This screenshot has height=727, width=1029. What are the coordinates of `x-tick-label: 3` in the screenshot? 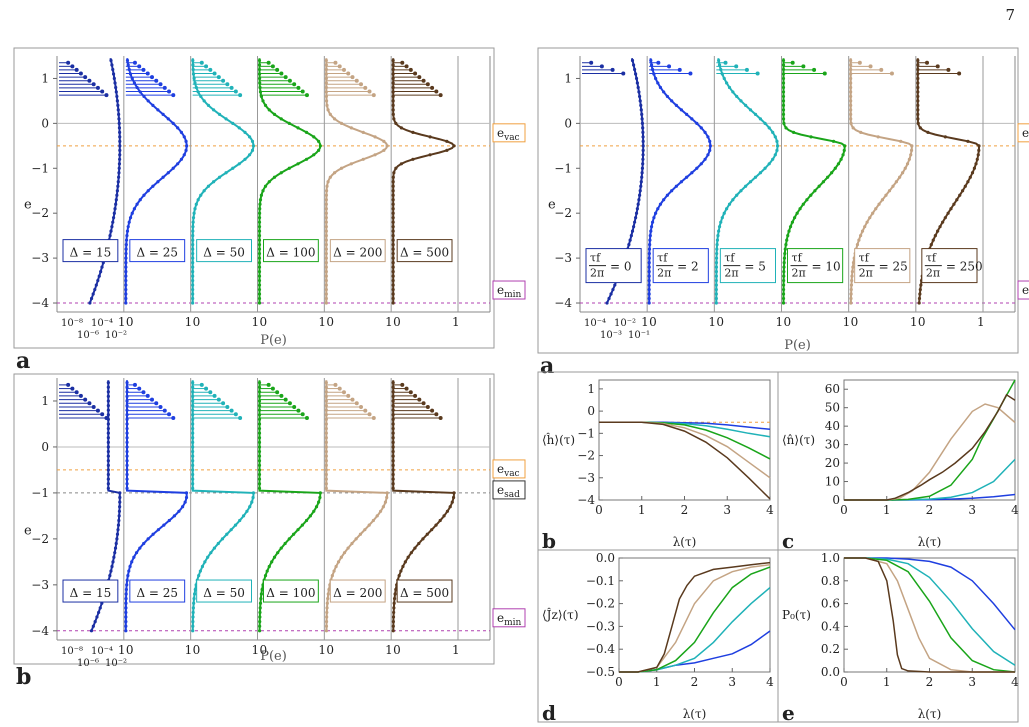 It's located at (972, 510).